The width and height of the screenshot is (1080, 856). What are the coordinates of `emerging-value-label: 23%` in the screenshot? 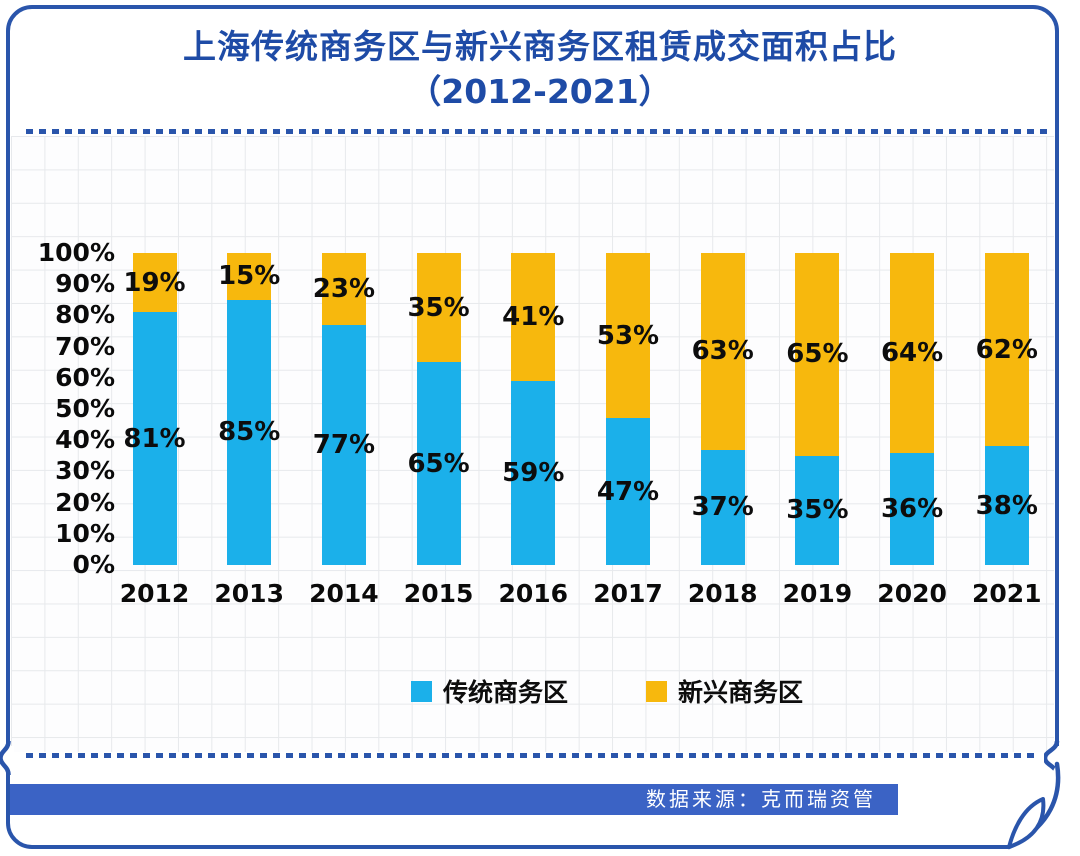 It's located at (343, 288).